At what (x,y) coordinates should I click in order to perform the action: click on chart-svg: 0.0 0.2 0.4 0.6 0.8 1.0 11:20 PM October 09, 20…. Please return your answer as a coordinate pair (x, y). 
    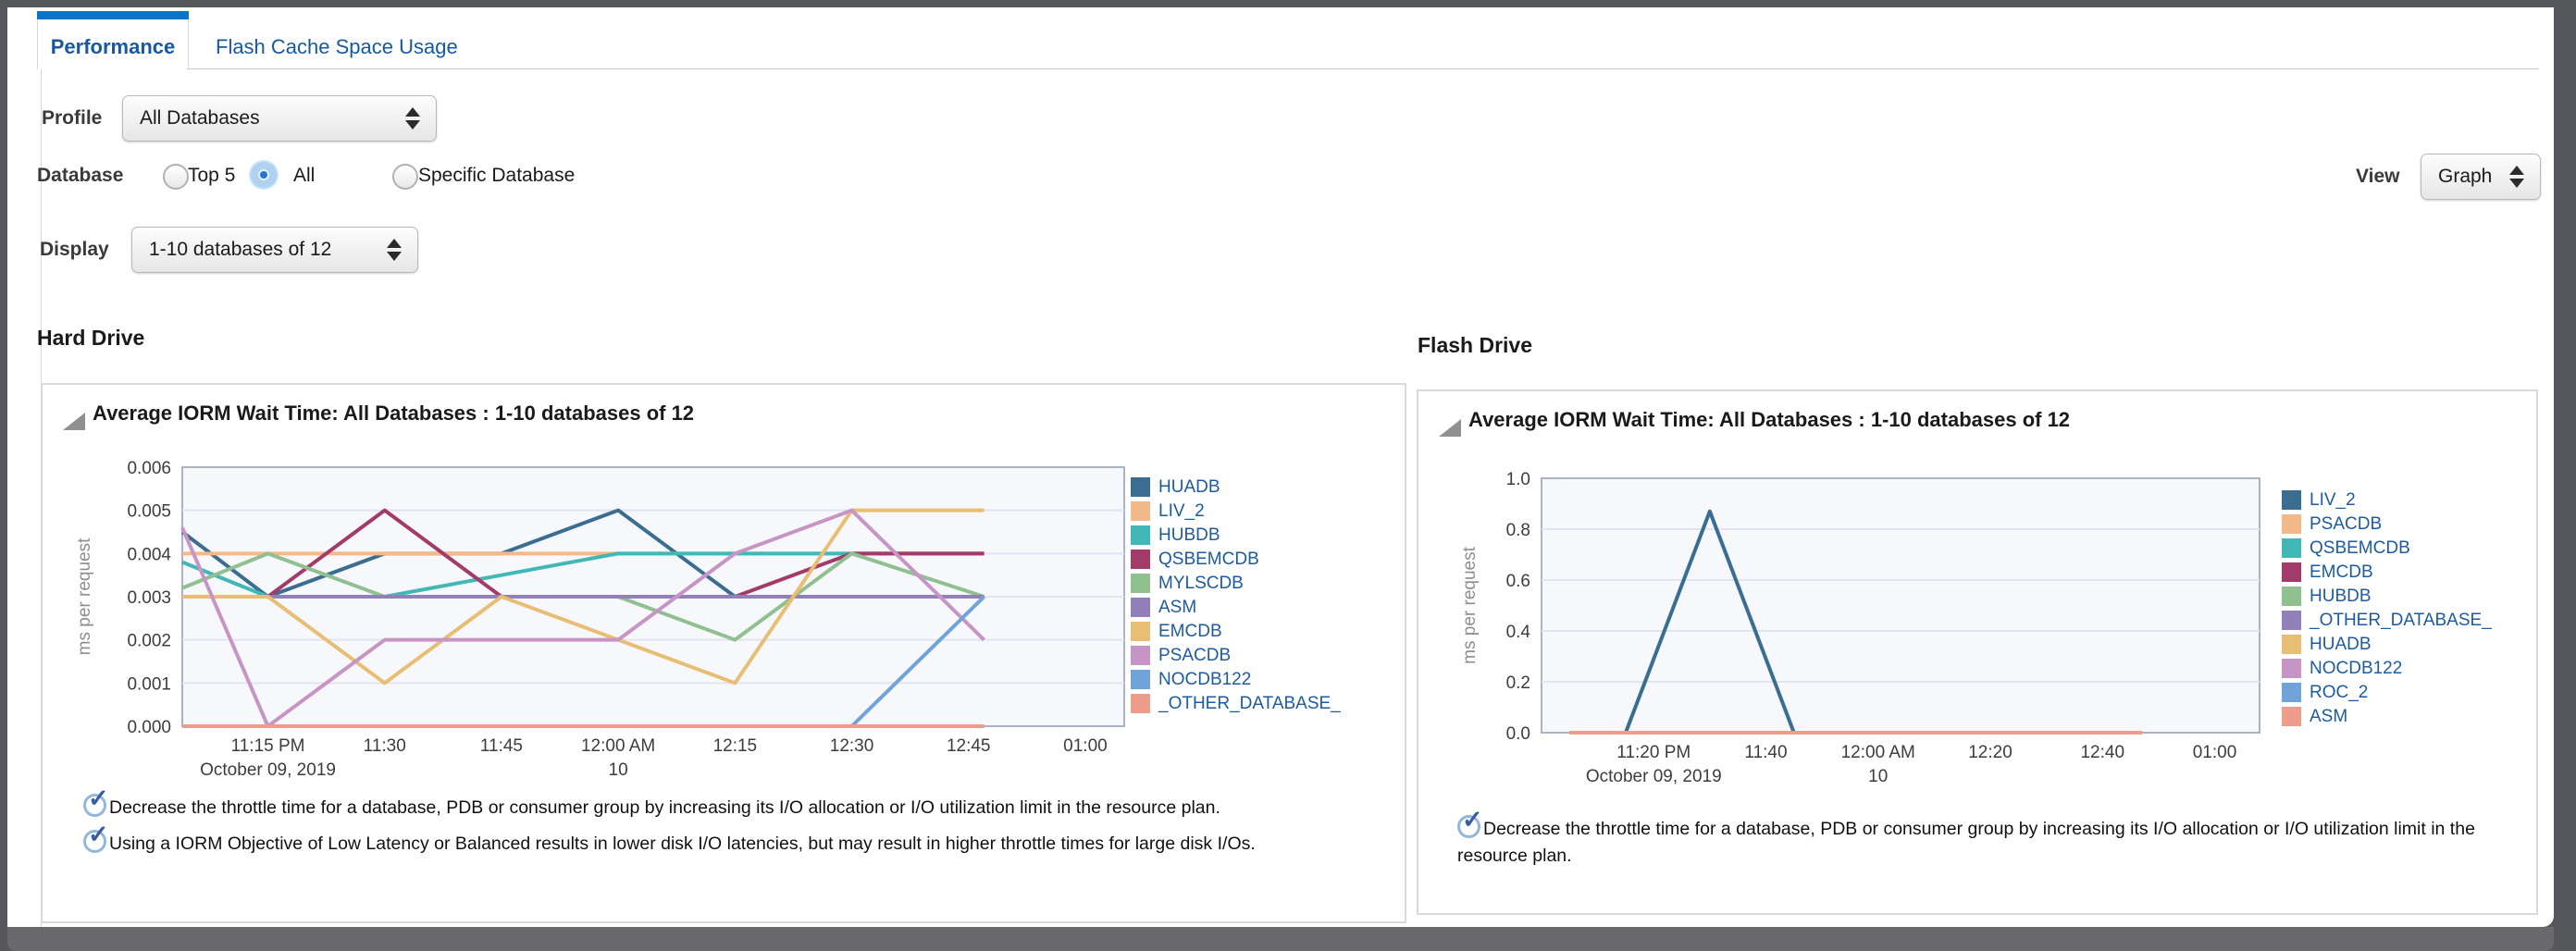
    Looking at the image, I should click on (1860, 628).